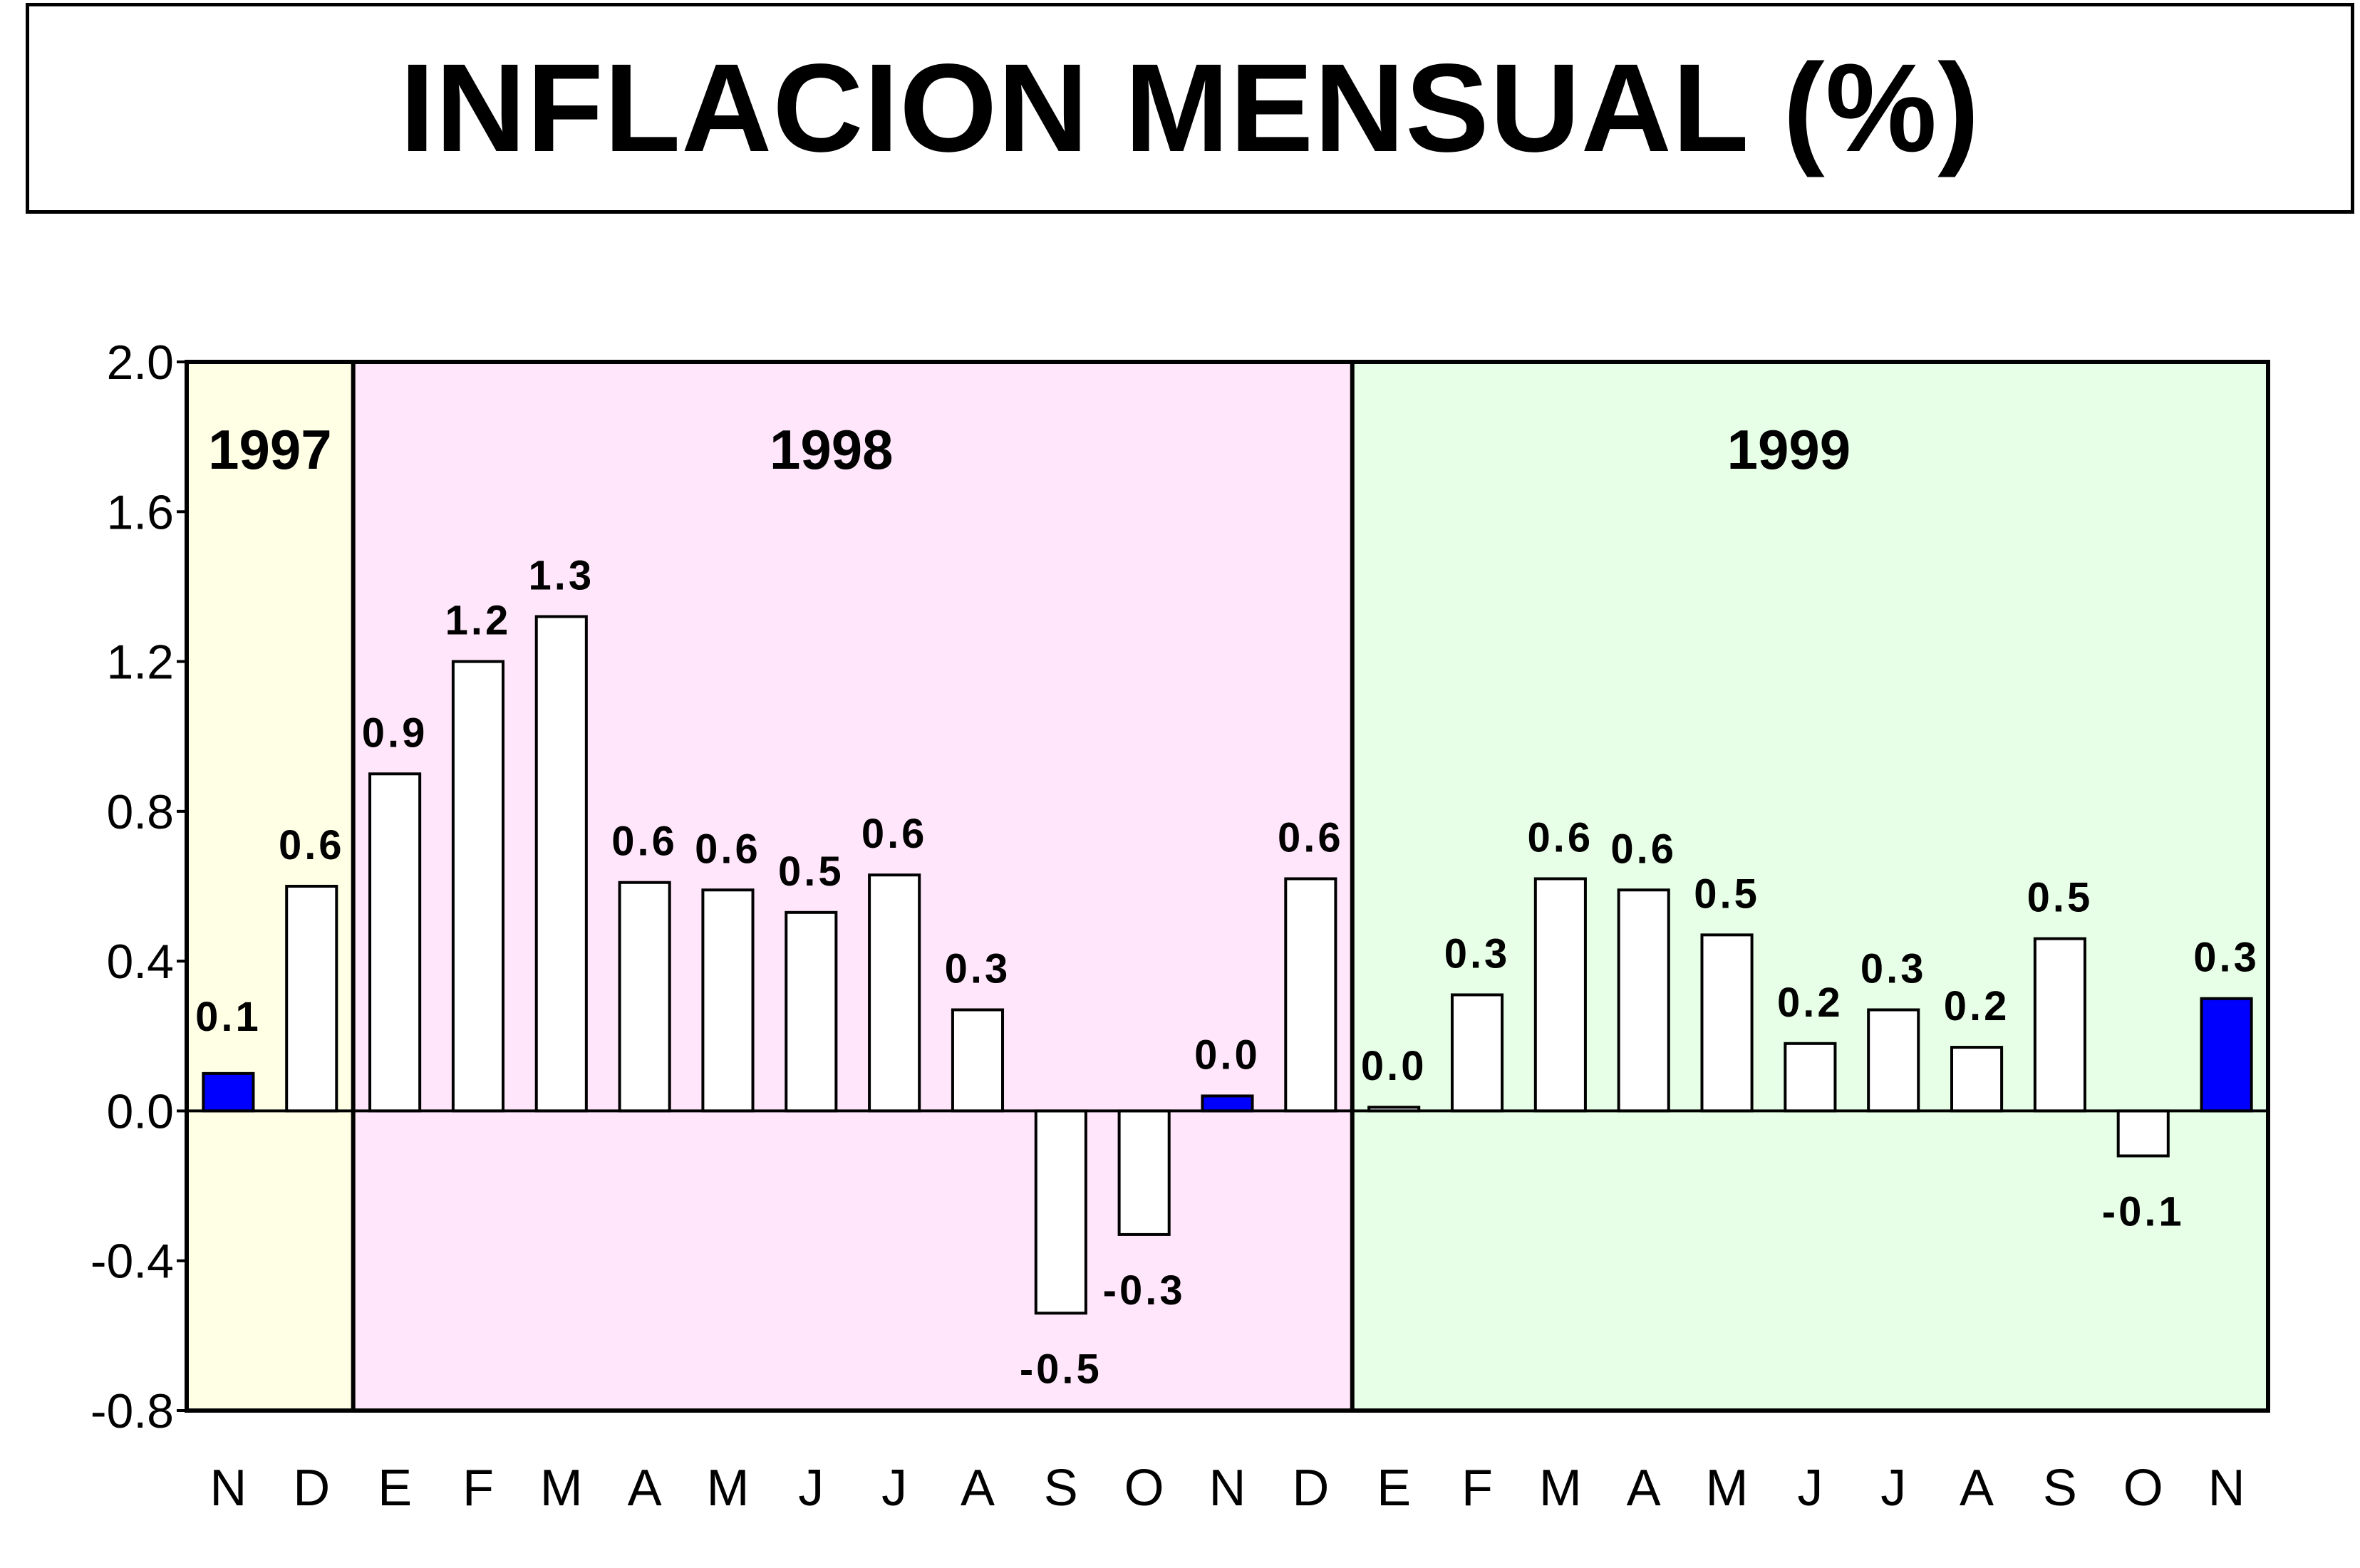 The width and height of the screenshot is (2360, 1568). Describe the element at coordinates (1144, 1290) in the screenshot. I see `data-label: -0.3` at that location.